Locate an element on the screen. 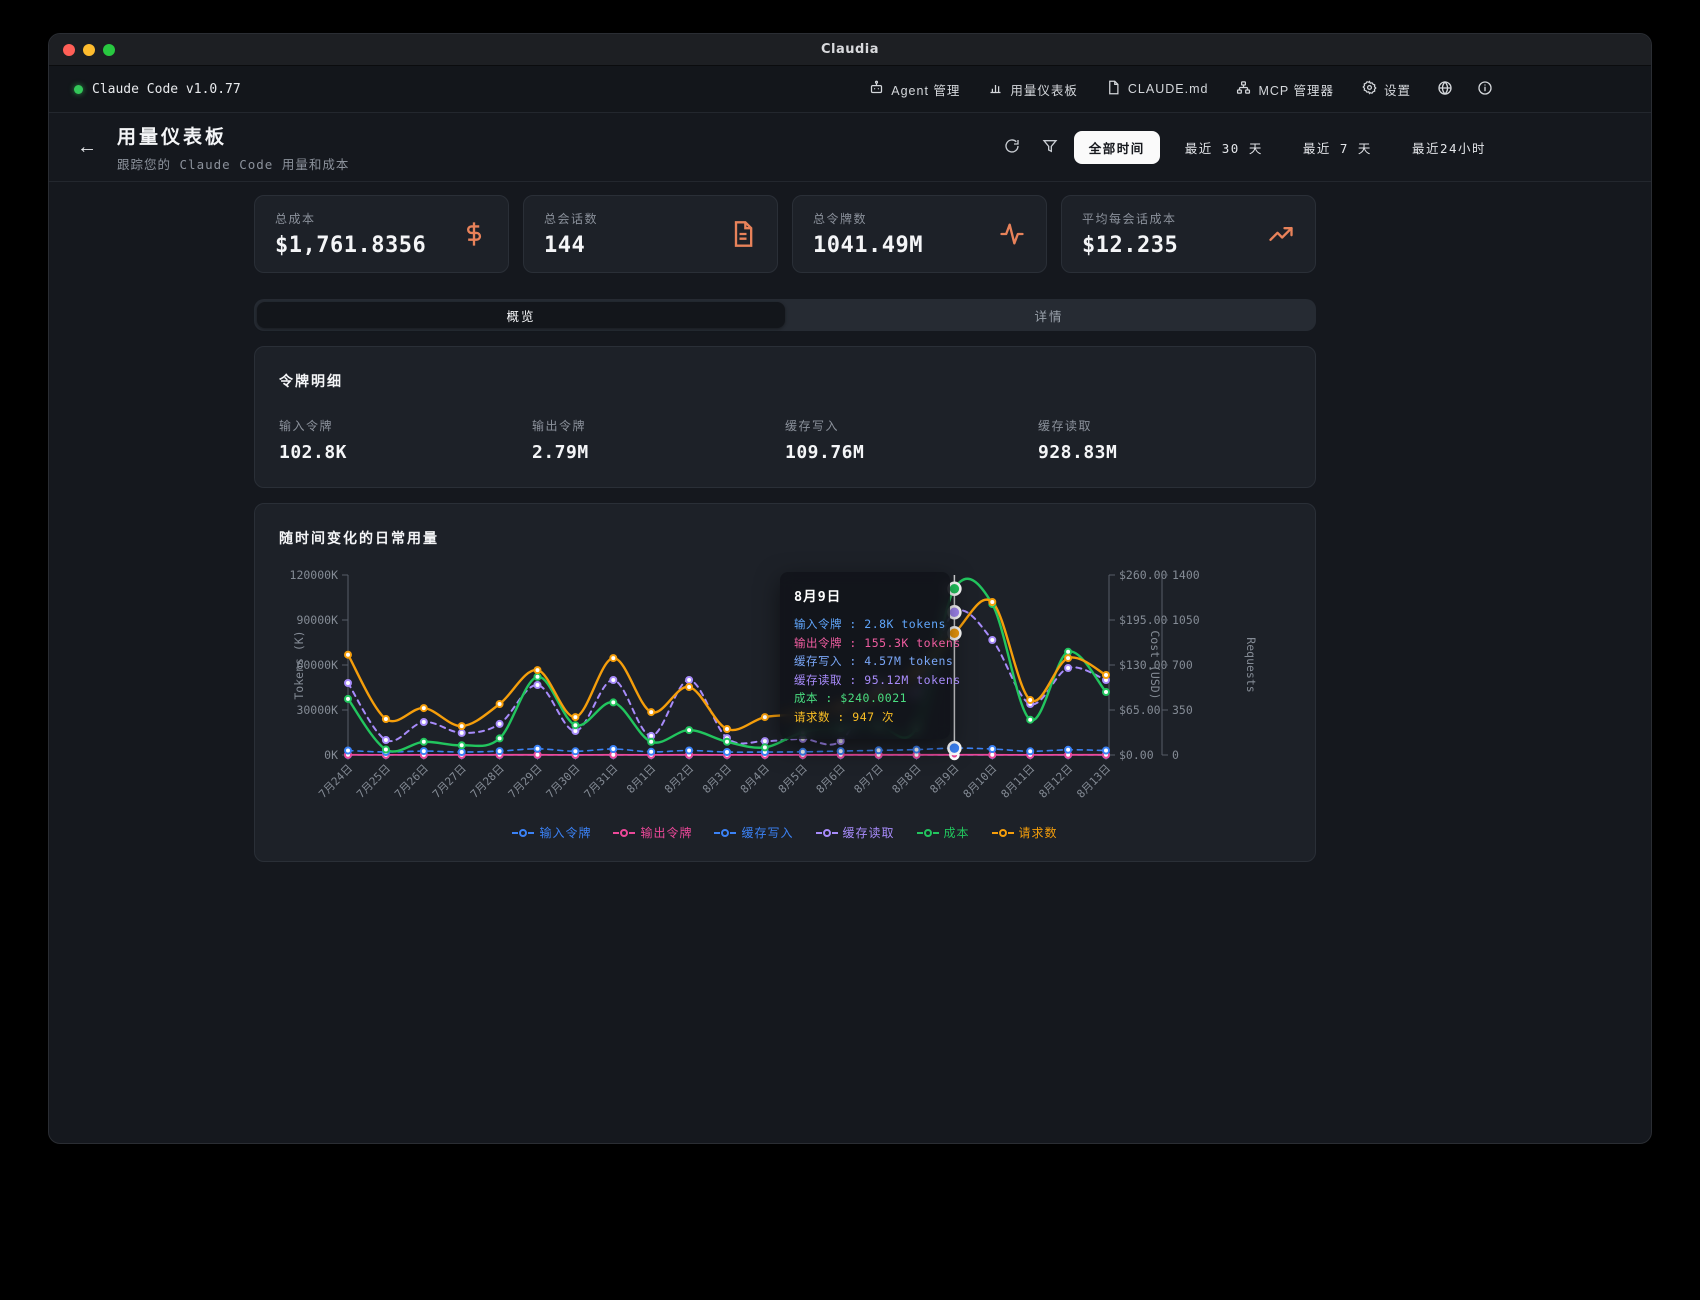 The width and height of the screenshot is (1700, 1300). token-col-output: 输出令牌 2.79M is located at coordinates (560, 441).